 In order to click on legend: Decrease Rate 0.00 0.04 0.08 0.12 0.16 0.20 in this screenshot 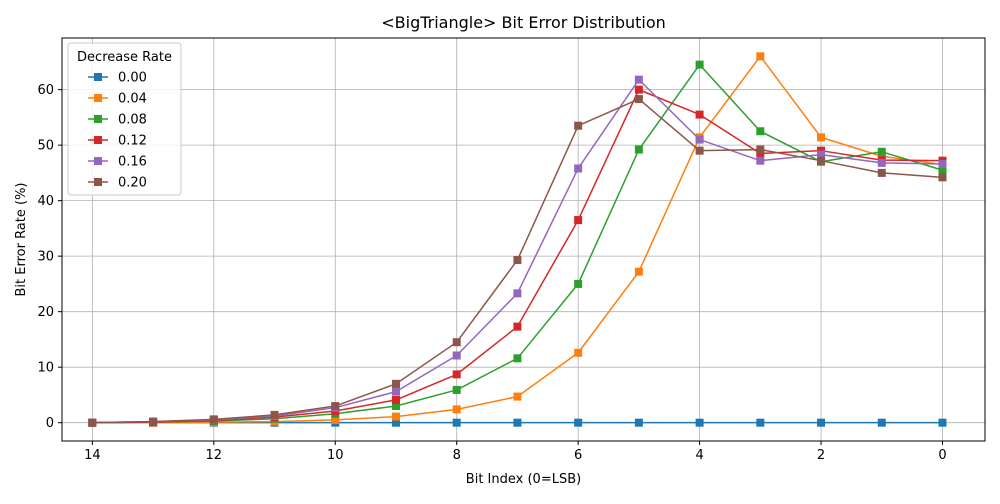, I will do `click(124, 119)`.